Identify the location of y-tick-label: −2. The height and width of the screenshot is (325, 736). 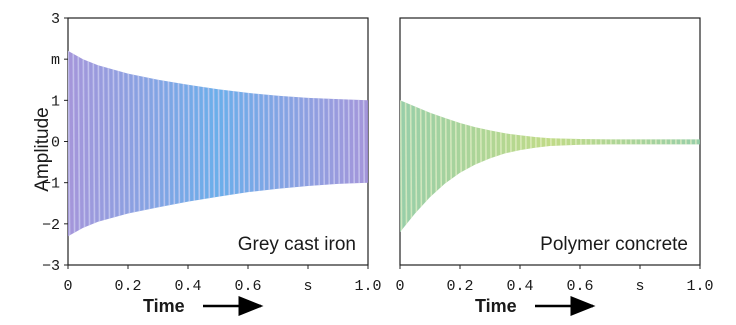
(51, 225).